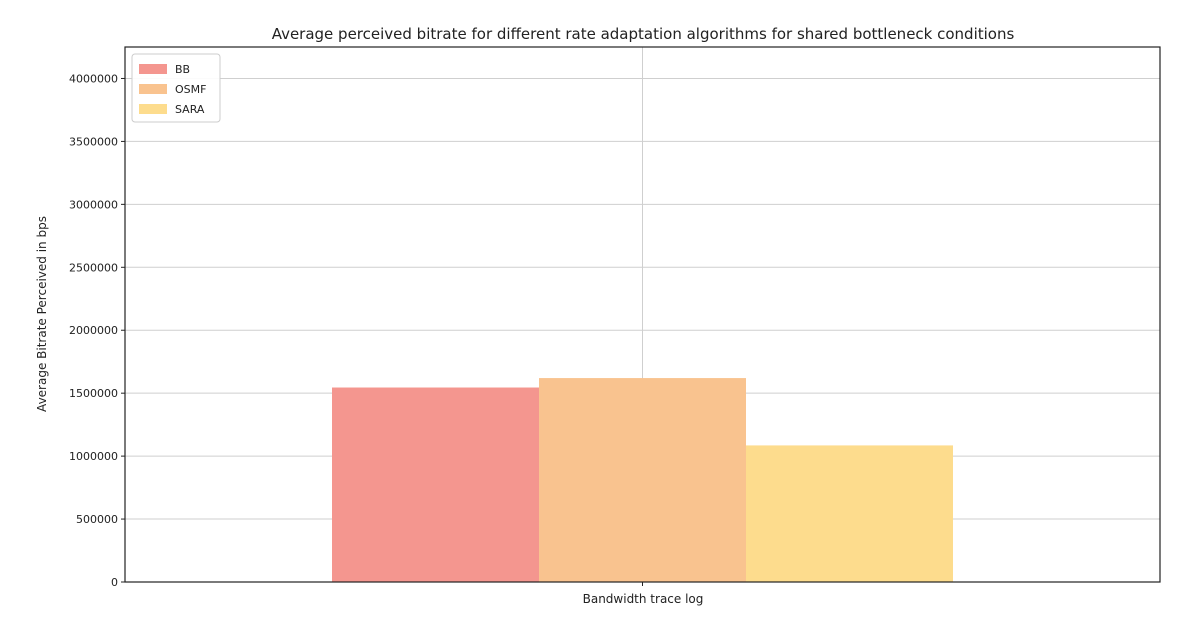  What do you see at coordinates (93, 330) in the screenshot?
I see `y-tick-label: 2000000` at bounding box center [93, 330].